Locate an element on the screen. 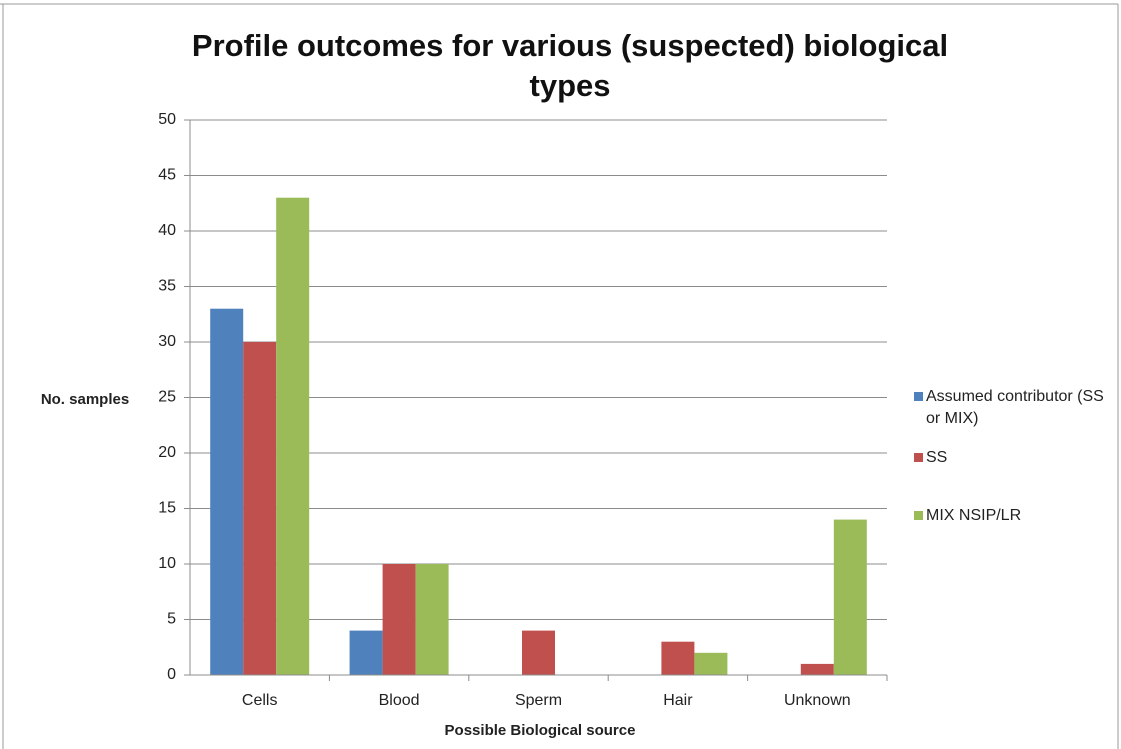 This screenshot has height=749, width=1121. y-tick-label: 5 is located at coordinates (171, 619).